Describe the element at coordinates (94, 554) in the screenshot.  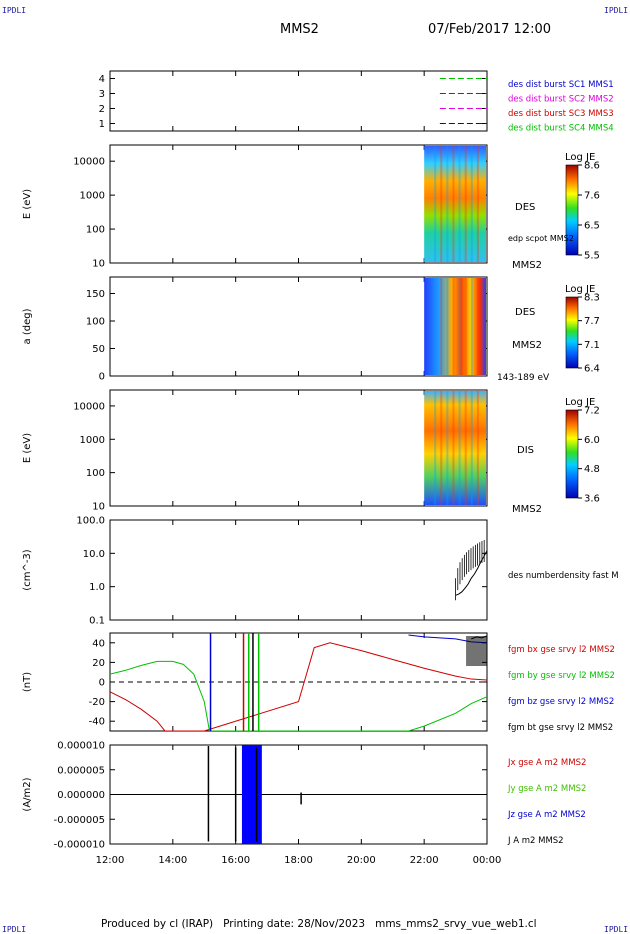
I see `ytick-label: 10.0` at that location.